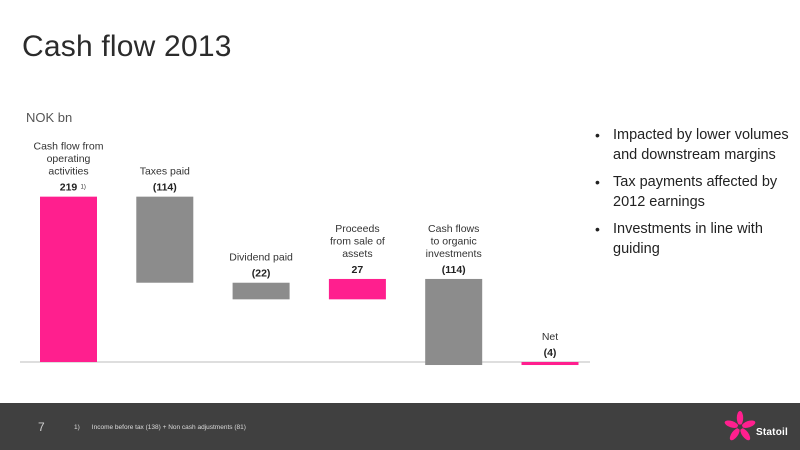  What do you see at coordinates (695, 192) in the screenshot?
I see `bullet-text: Tax payments affected by 2012 earnings` at bounding box center [695, 192].